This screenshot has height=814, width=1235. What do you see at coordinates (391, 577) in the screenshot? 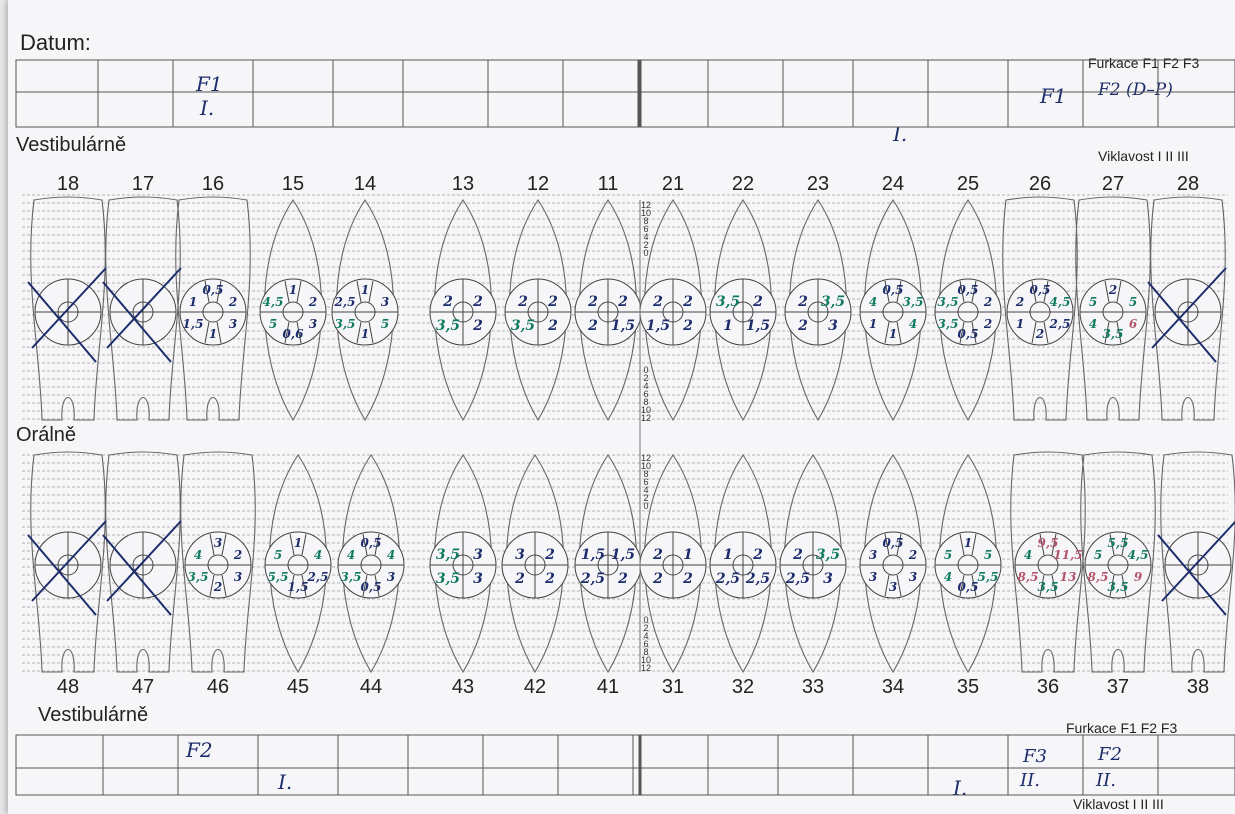
I see `measurement-value-44: 3` at bounding box center [391, 577].